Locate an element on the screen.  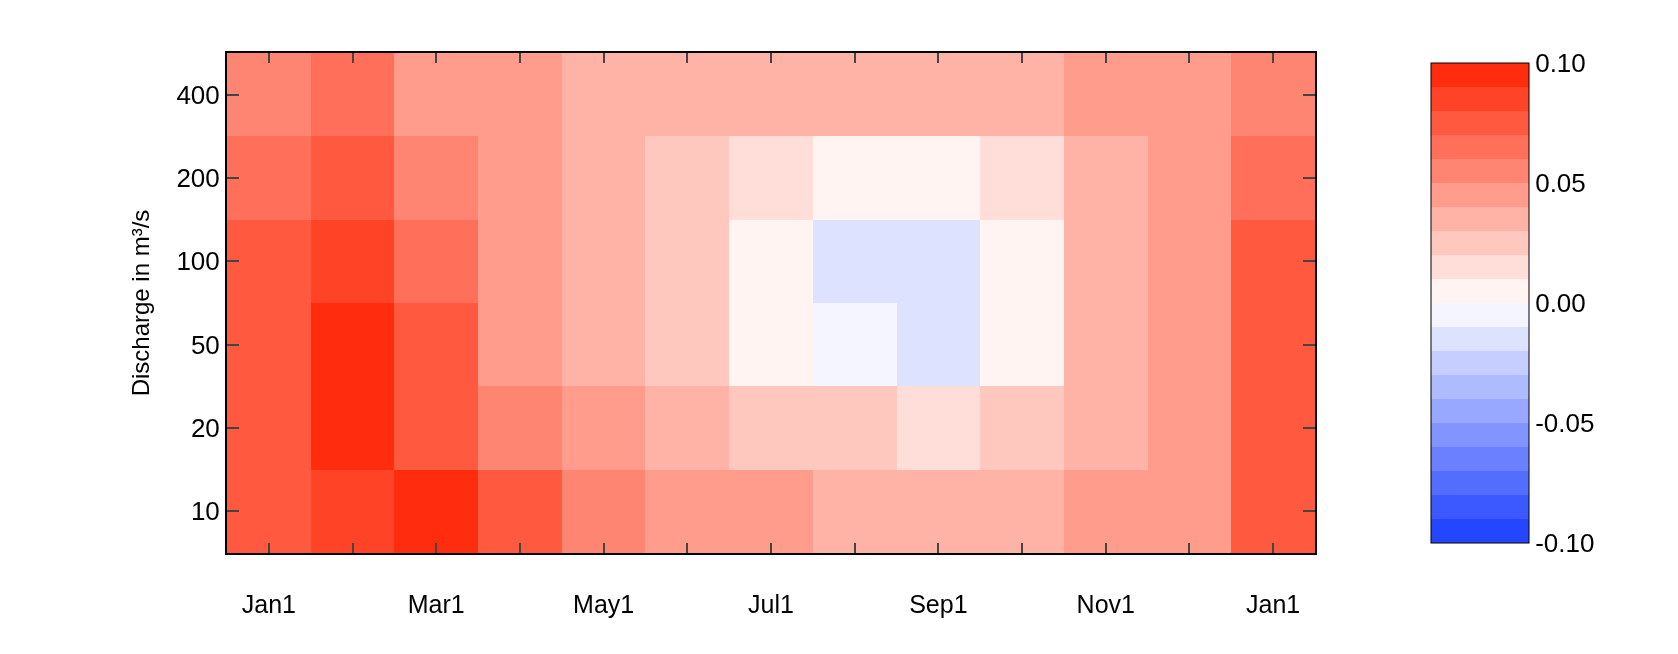
color-bar-label: -0.05 is located at coordinates (1565, 423).